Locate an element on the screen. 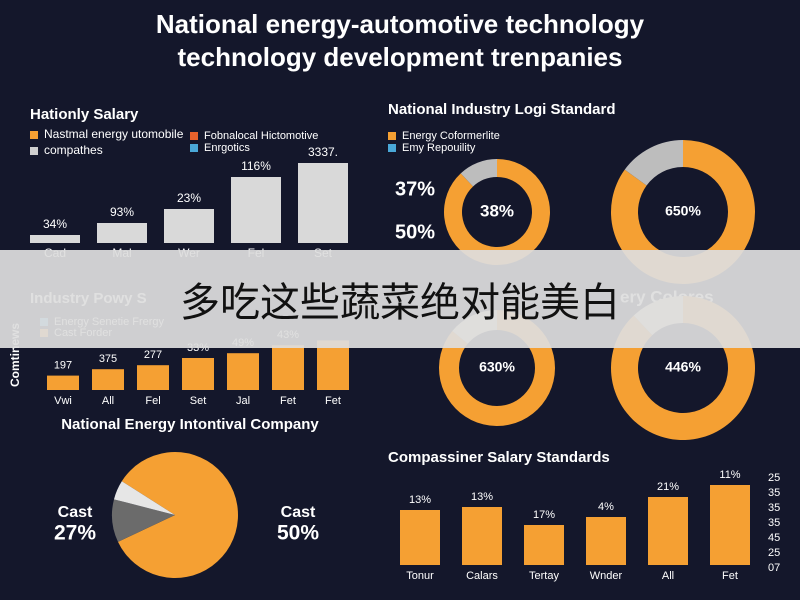 The height and width of the screenshot is (600, 800). legend-label: Fobnalocal Hictomotive is located at coordinates (261, 136).